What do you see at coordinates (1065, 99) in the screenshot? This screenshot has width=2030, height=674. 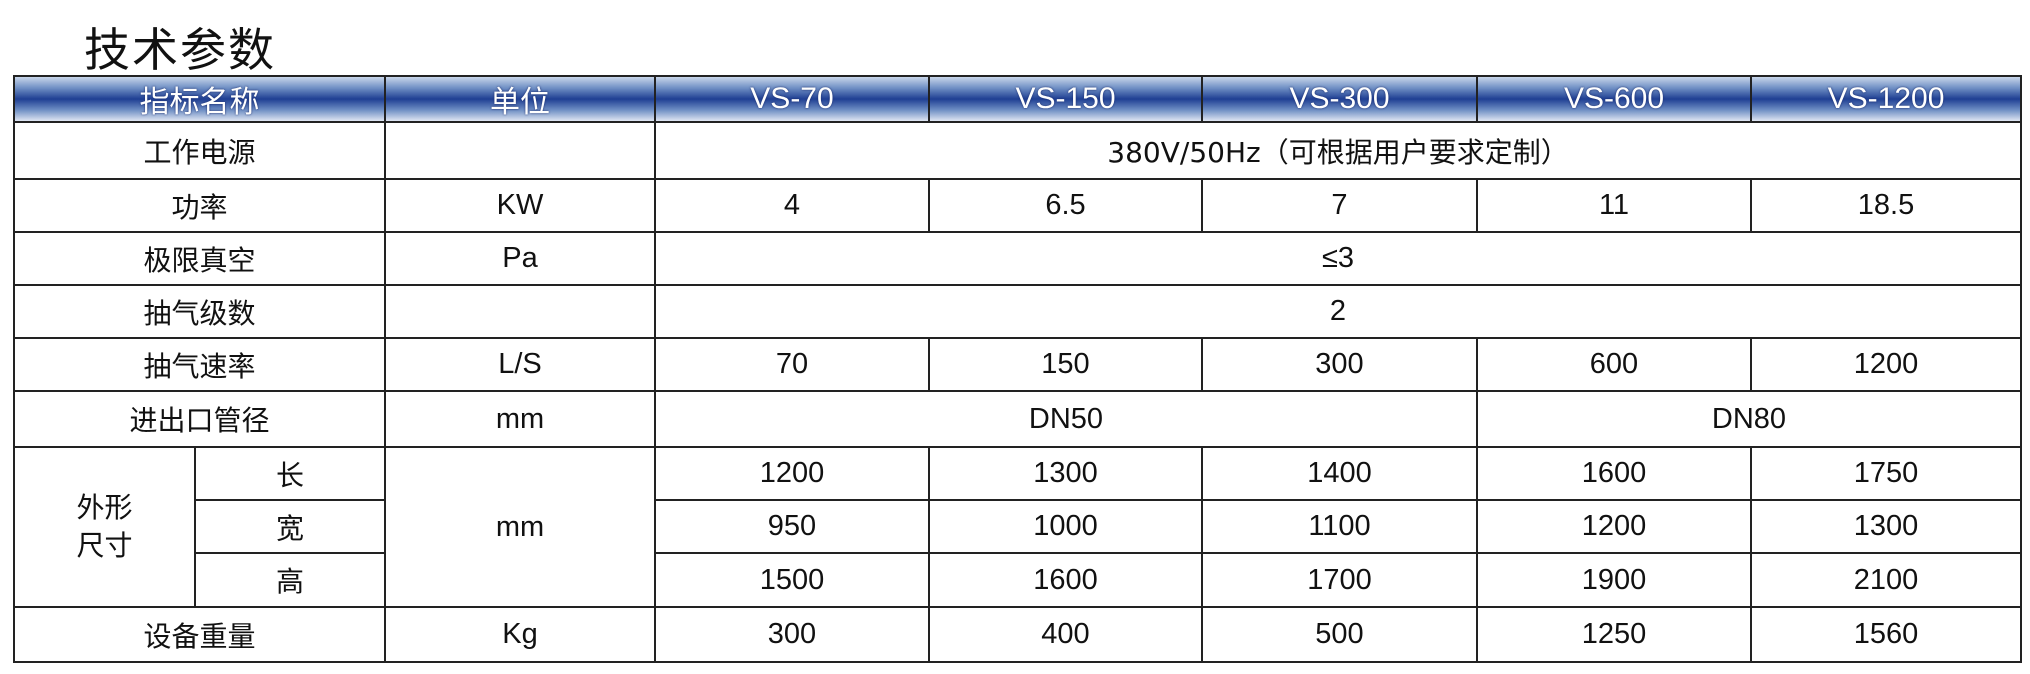 I see `header-cell: VS-150` at bounding box center [1065, 99].